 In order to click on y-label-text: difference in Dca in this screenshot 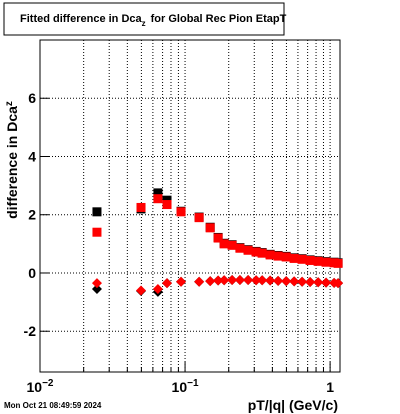, I will do `click(12, 162)`.